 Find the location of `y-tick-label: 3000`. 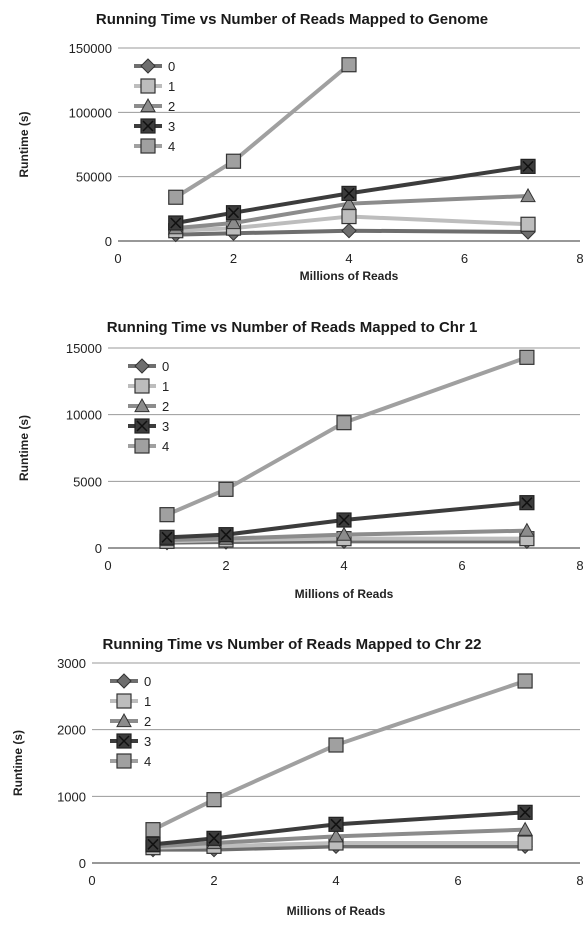

y-tick-label: 3000 is located at coordinates (71, 663).